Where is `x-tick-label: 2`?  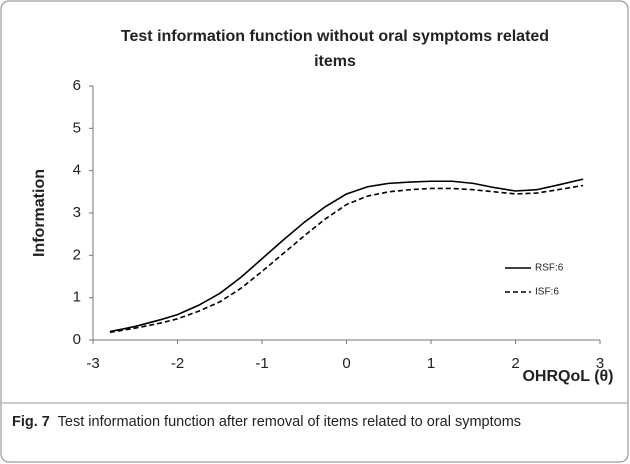 x-tick-label: 2 is located at coordinates (515, 363).